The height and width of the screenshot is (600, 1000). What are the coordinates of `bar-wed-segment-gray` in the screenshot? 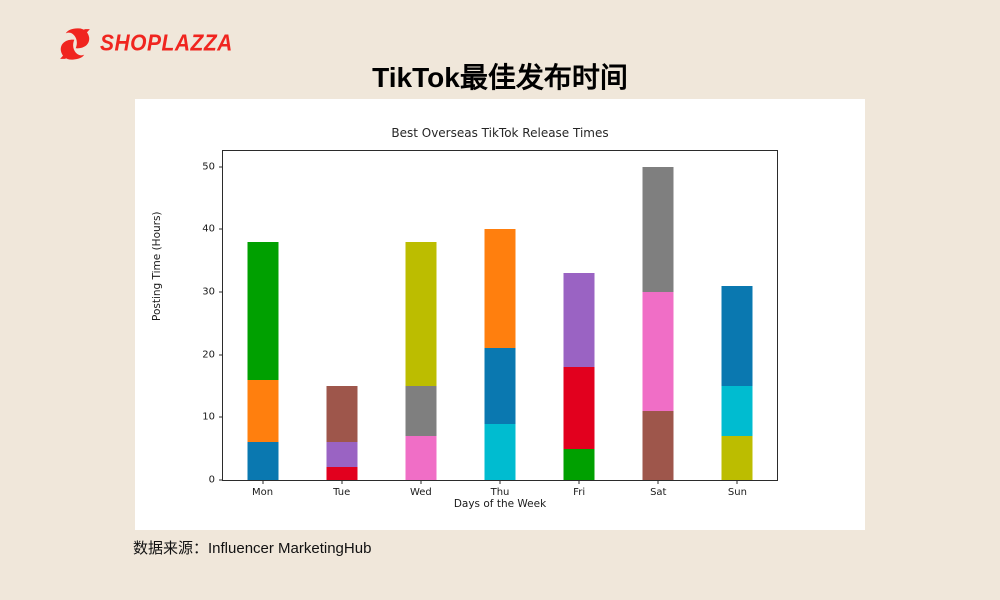 It's located at (421, 411).